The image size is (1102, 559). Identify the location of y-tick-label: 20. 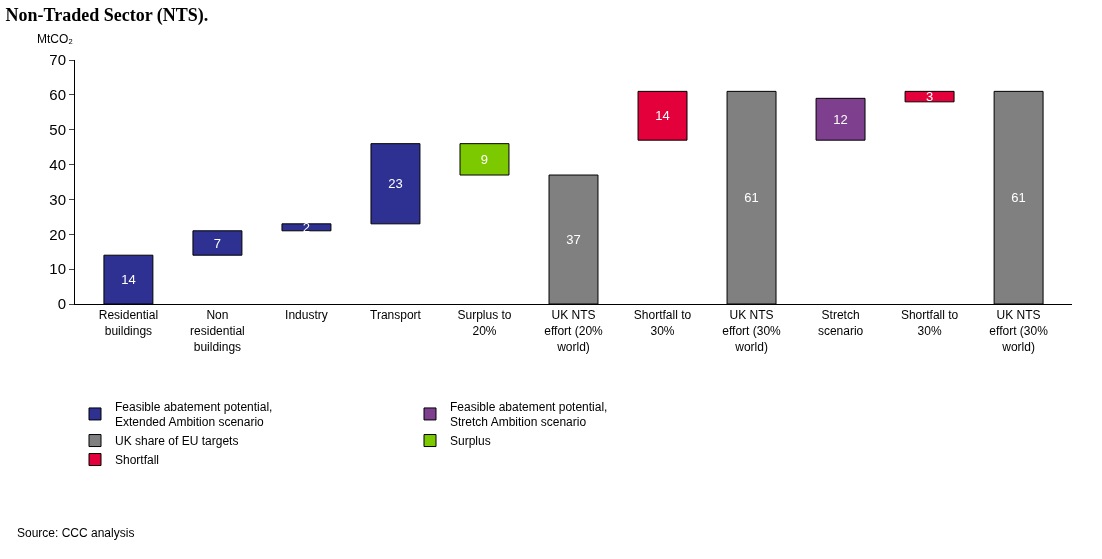
(57, 234).